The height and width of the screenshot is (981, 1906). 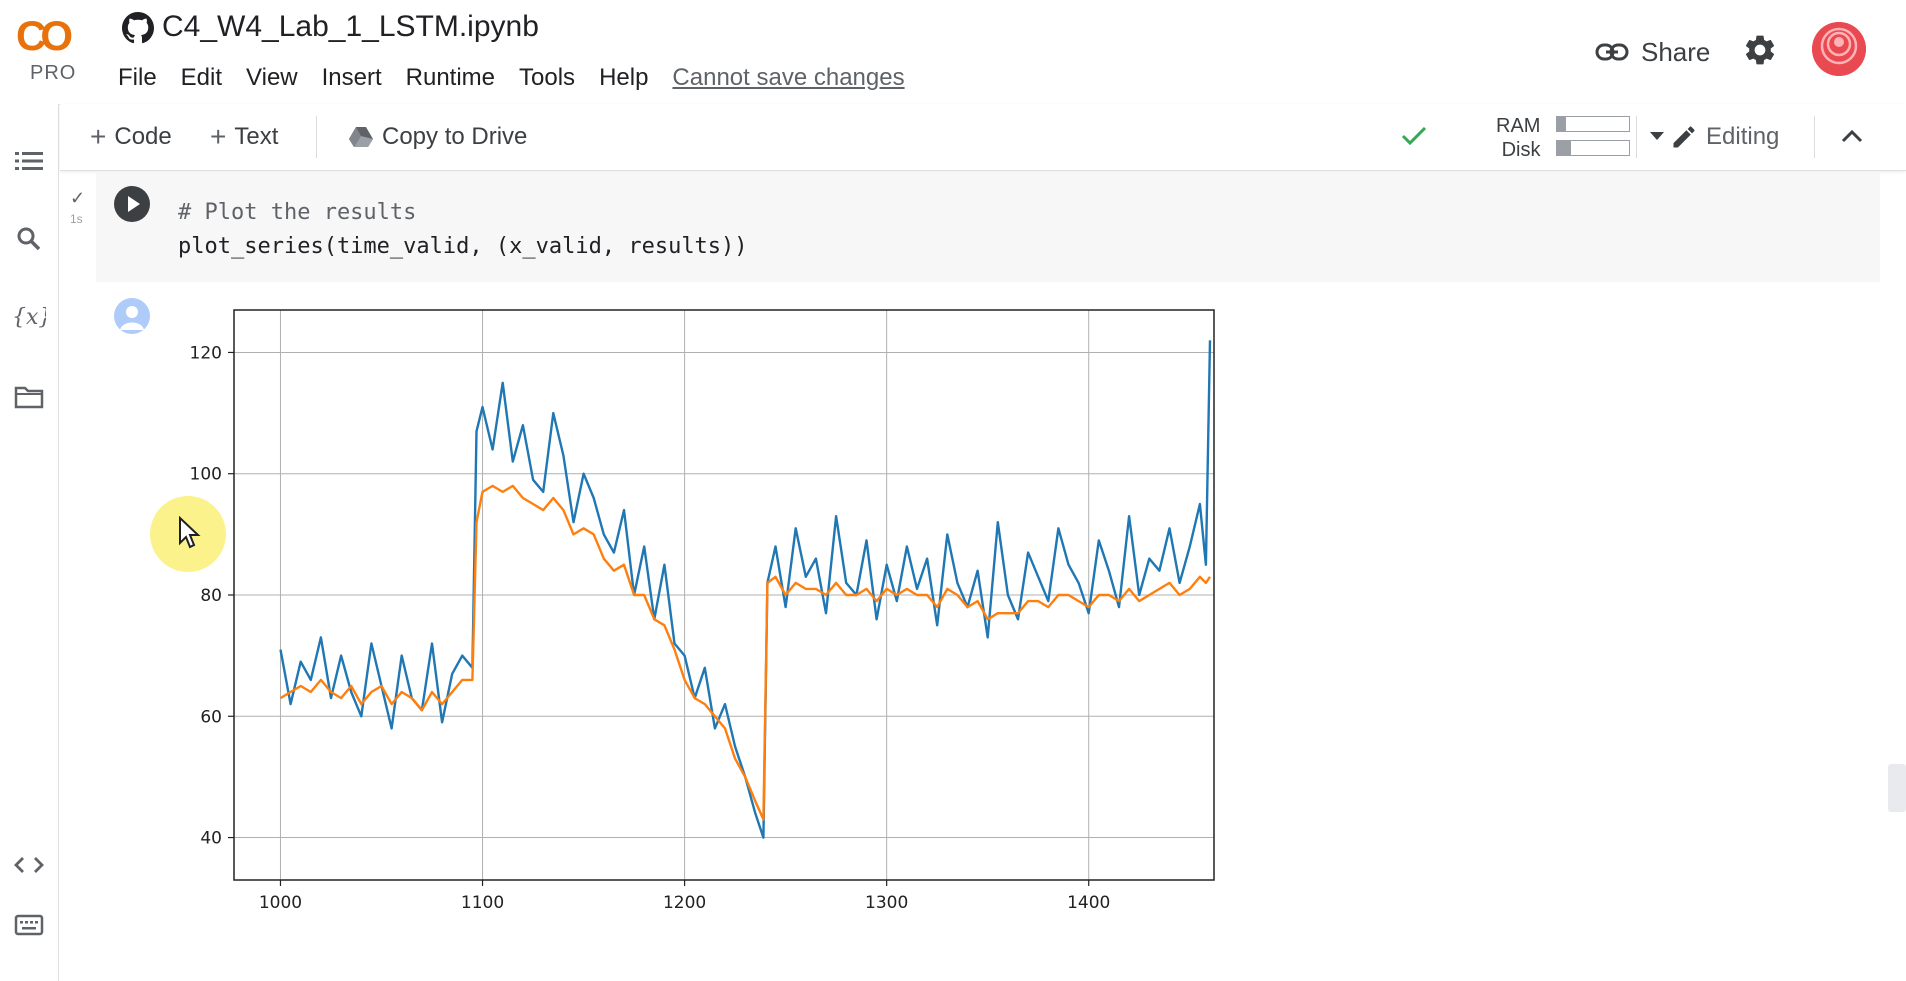 I want to click on avatar-pattern-icon, so click(x=1839, y=49).